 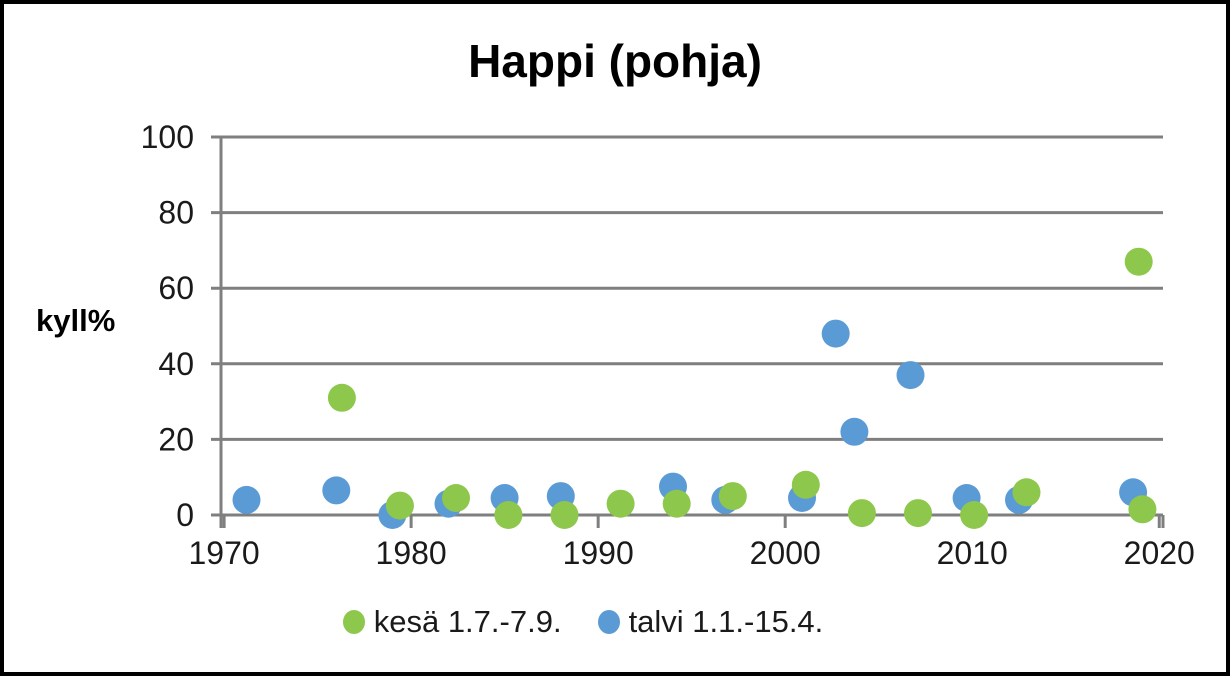 I want to click on y-tick-label: 40, so click(x=176, y=364).